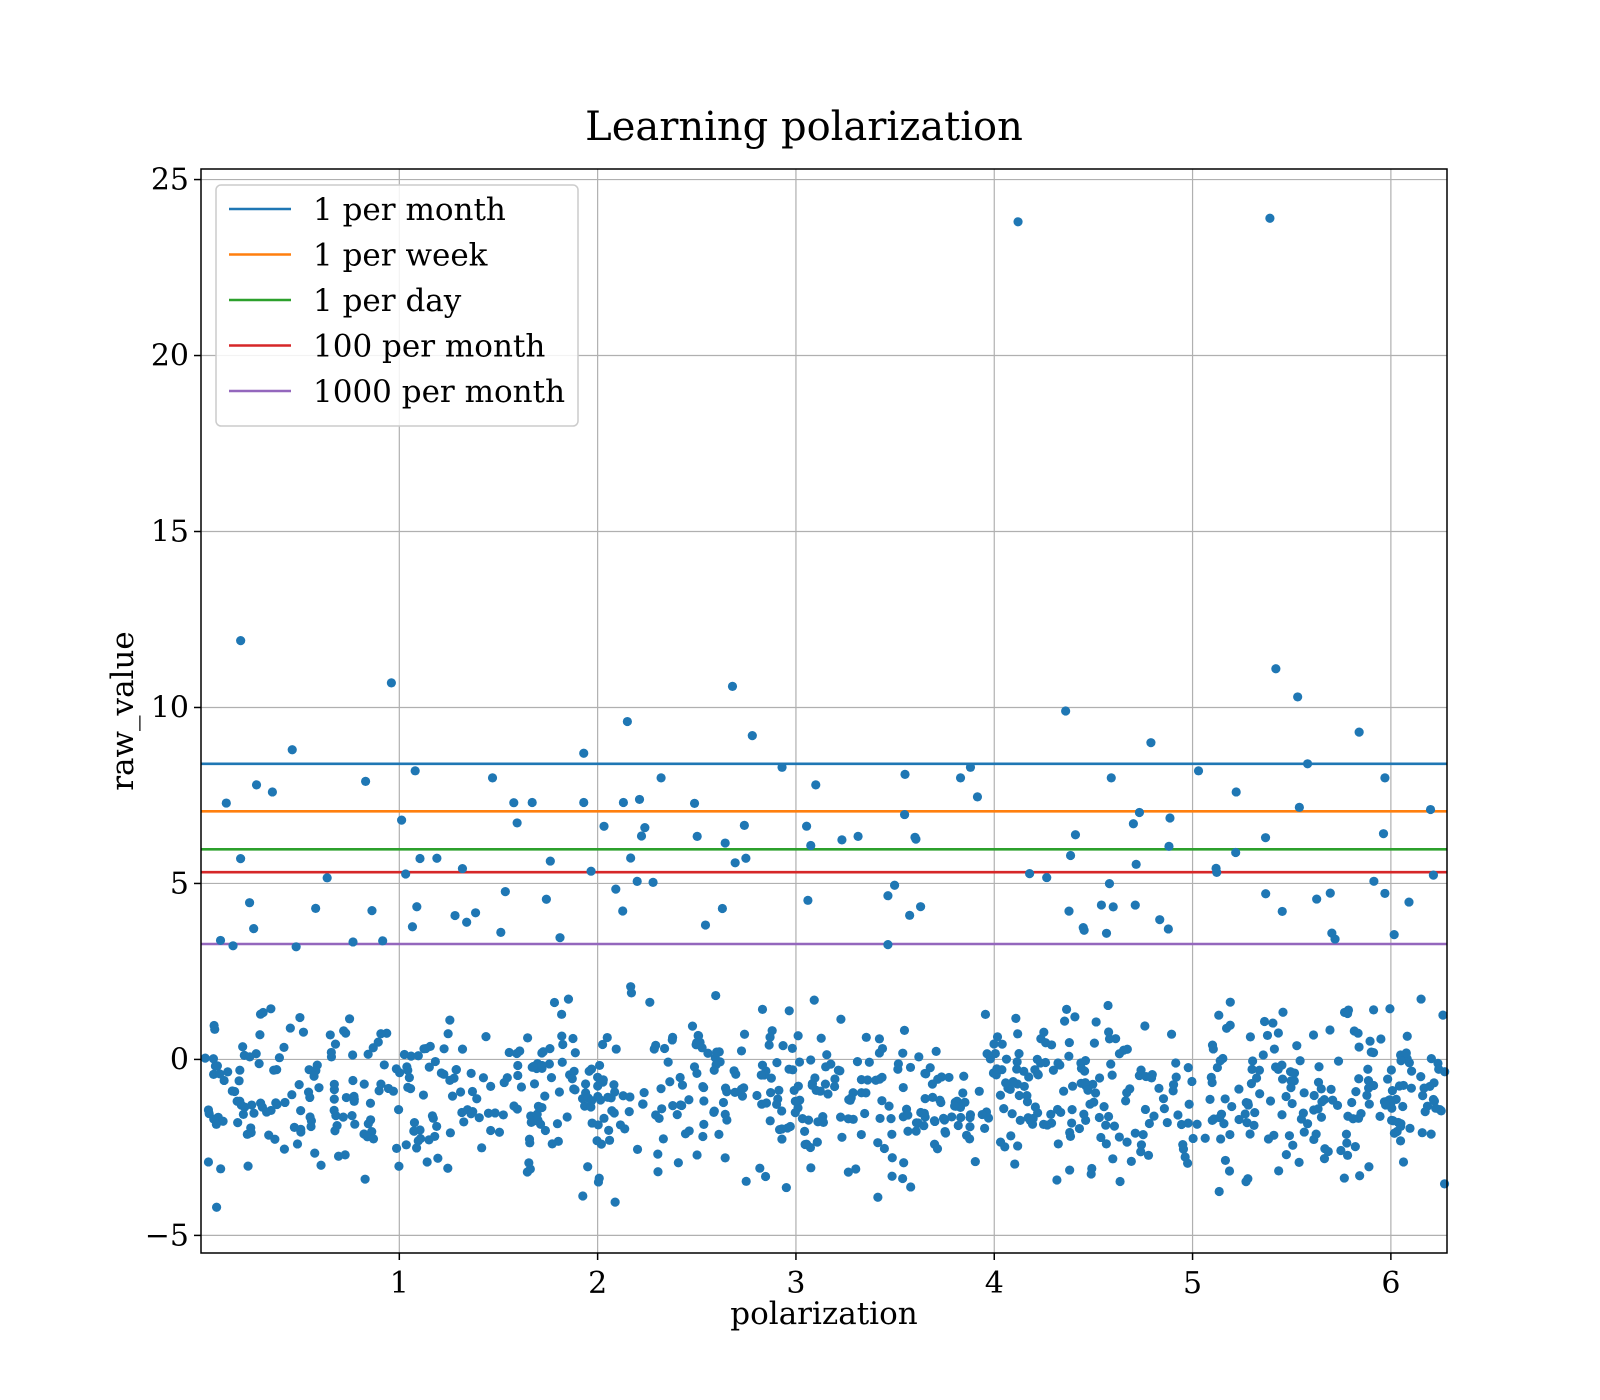  I want to click on x-tick-label: 2, so click(597, 1283).